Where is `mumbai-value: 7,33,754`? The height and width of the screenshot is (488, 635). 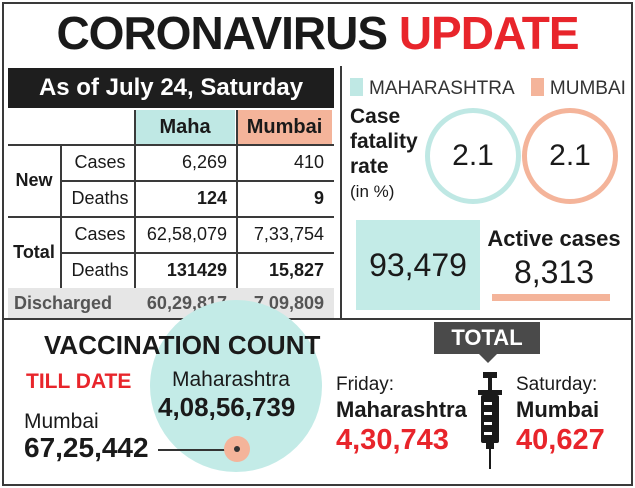
mumbai-value: 7,33,754 is located at coordinates (288, 234).